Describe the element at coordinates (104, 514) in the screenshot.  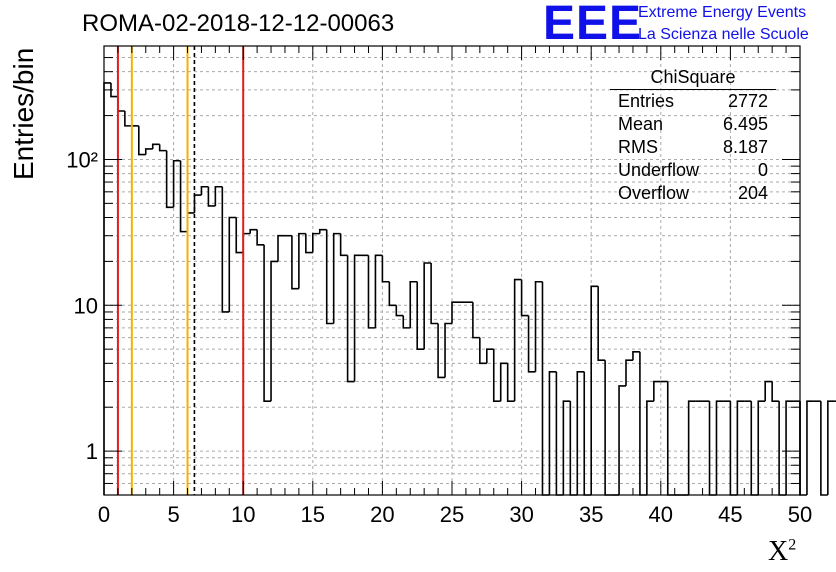
I see `x-tick-label: 0` at that location.